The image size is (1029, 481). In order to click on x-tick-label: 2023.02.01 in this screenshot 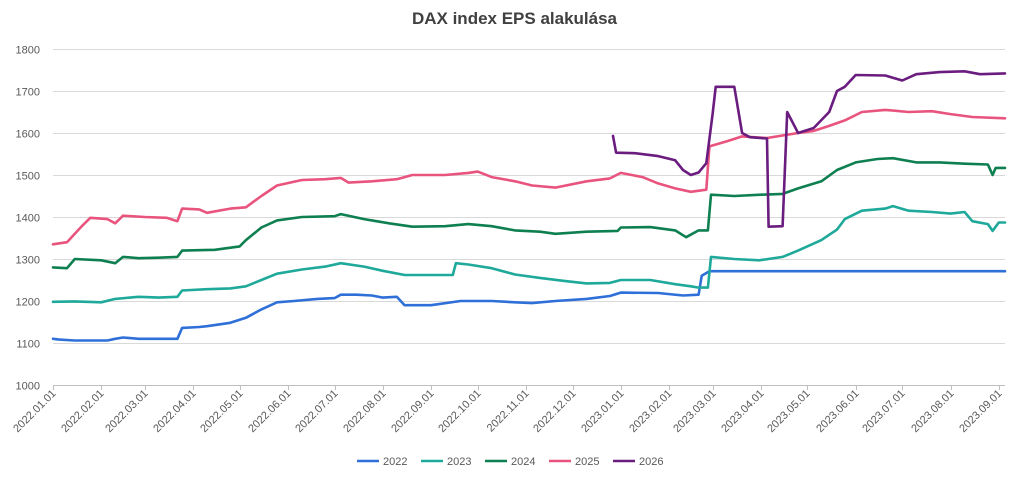, I will do `click(650, 411)`.